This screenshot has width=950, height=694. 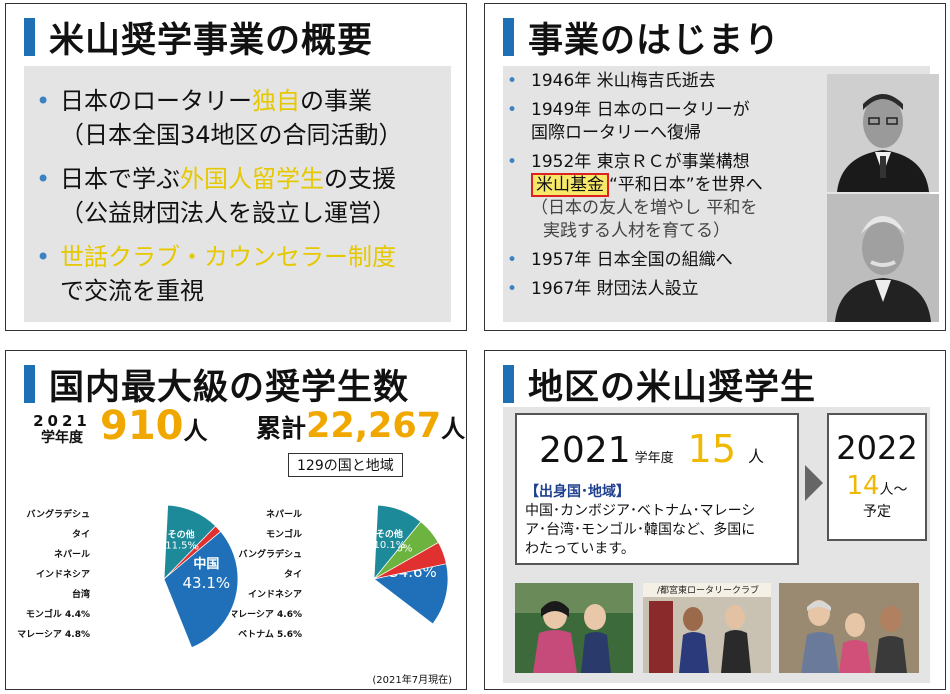 I want to click on overview-item-2-text: 日本で学ぶ, so click(x=120, y=179).